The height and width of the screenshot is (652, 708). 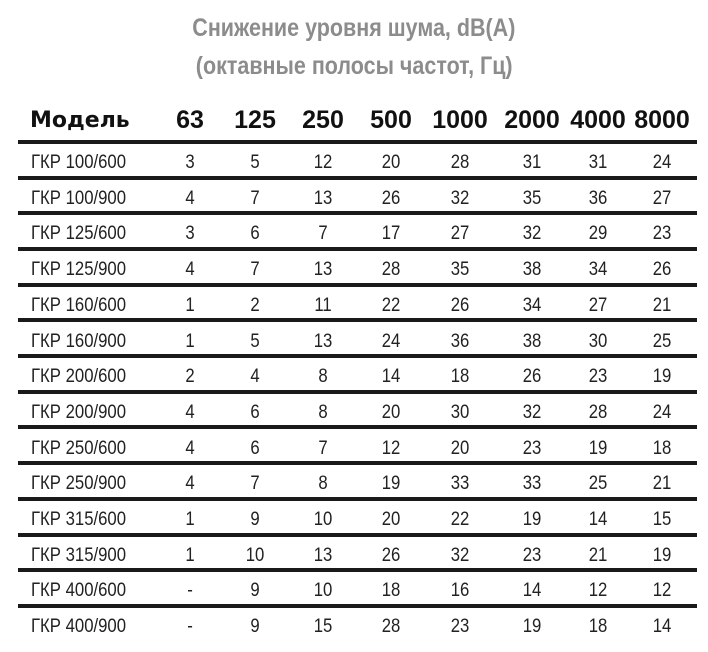 I want to click on header-4000hz: 4000, so click(x=598, y=120).